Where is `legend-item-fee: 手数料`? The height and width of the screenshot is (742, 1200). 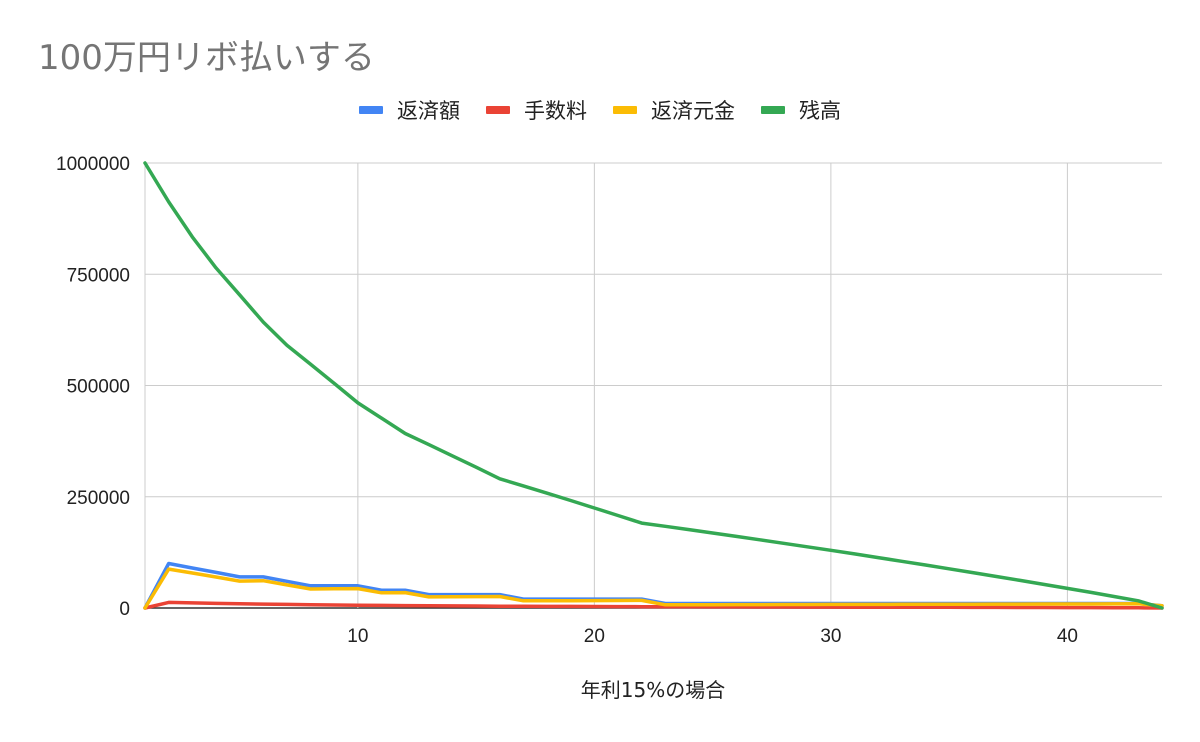
legend-item-fee: 手数料 is located at coordinates (536, 110).